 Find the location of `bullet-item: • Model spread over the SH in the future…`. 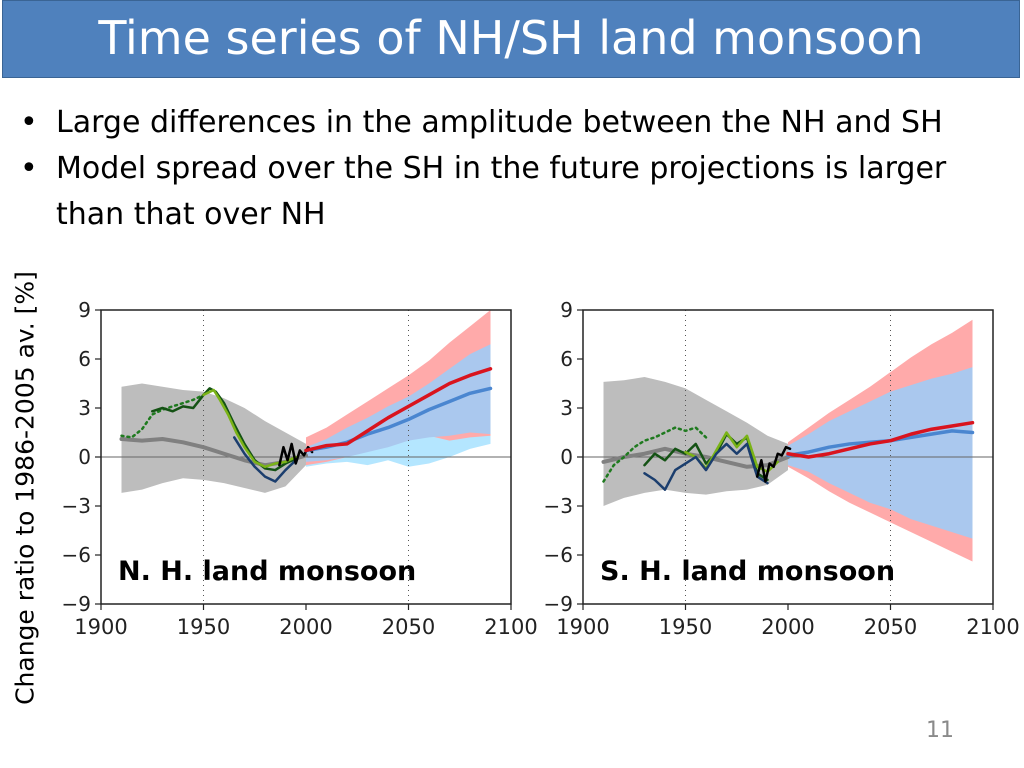

bullet-item: • Model spread over the SH in the future… is located at coordinates (514, 192).